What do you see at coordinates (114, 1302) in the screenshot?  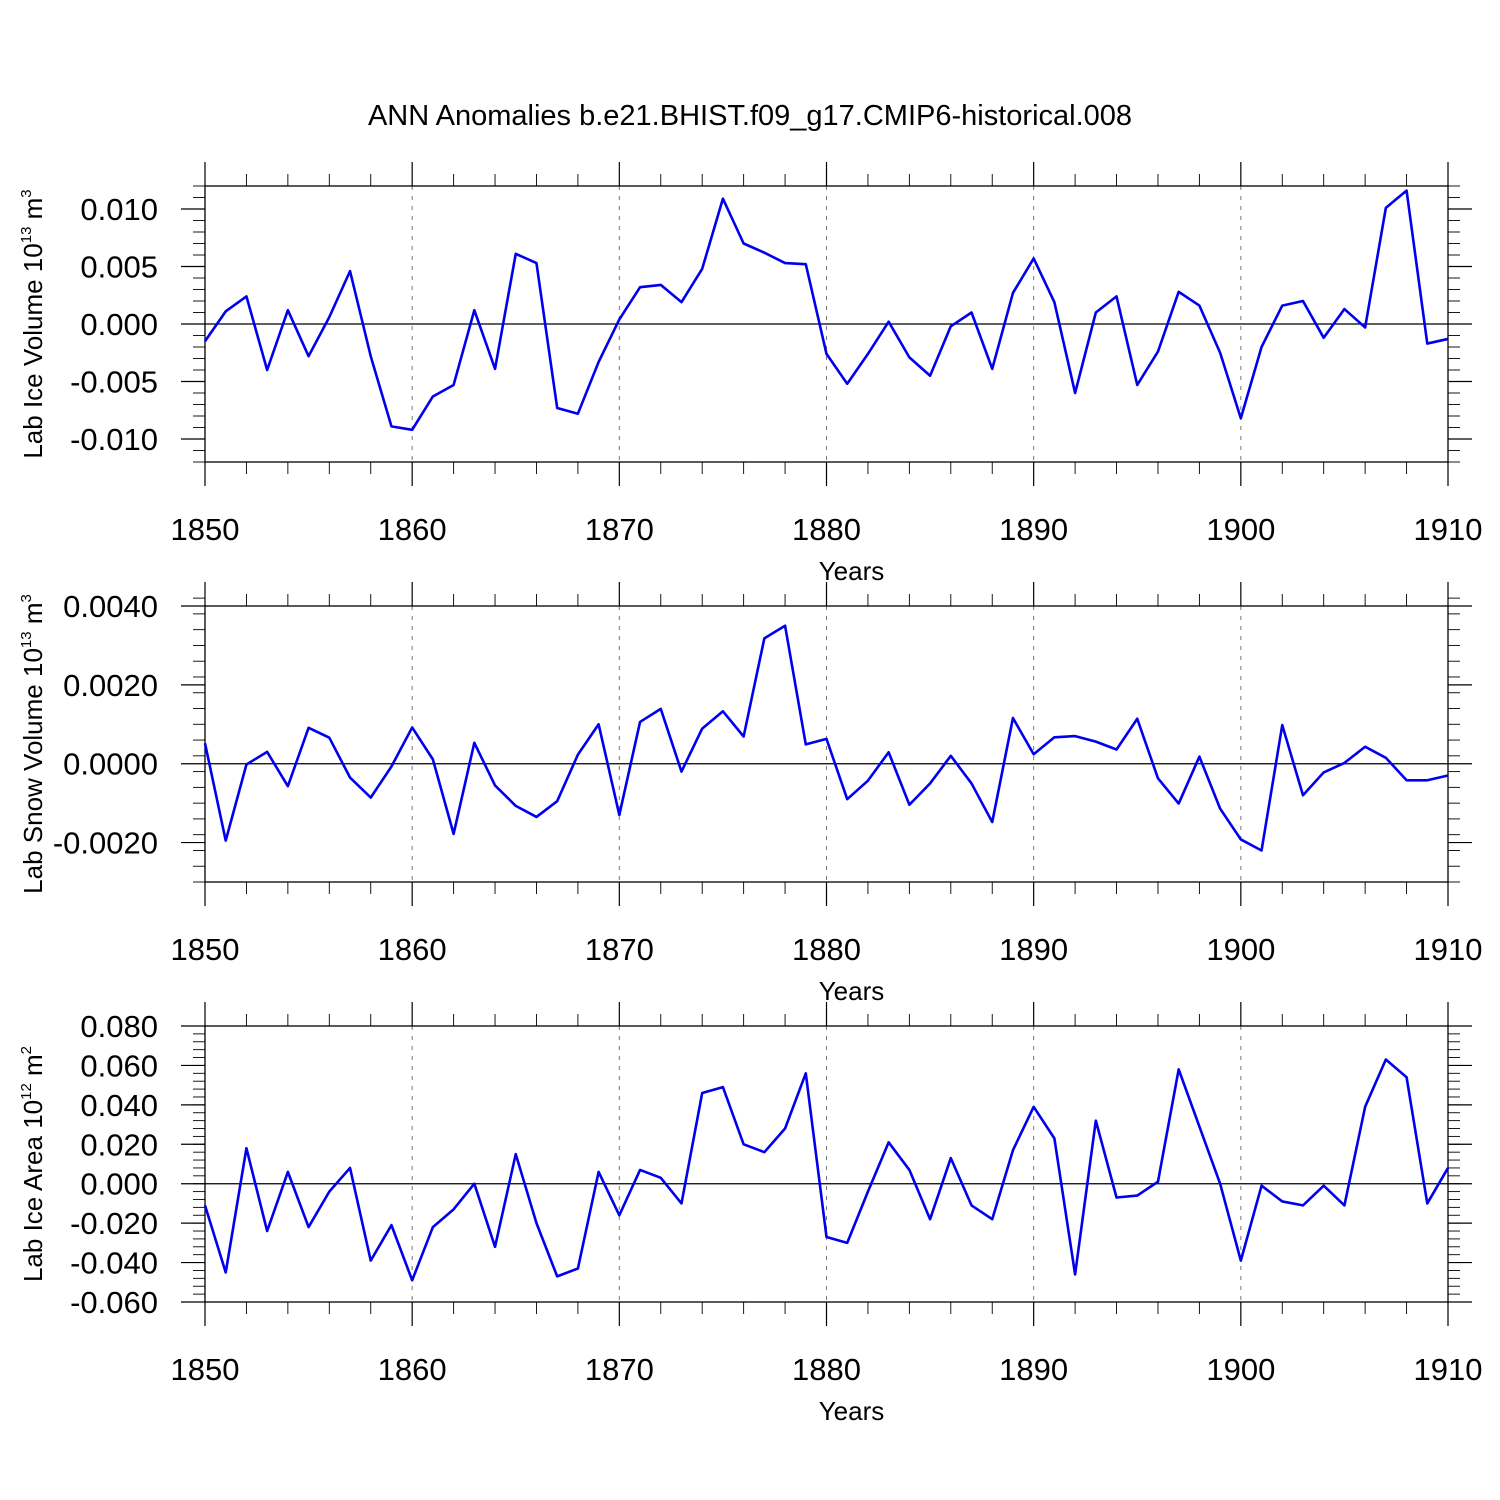 I see `y-tick-label: -0.060` at bounding box center [114, 1302].